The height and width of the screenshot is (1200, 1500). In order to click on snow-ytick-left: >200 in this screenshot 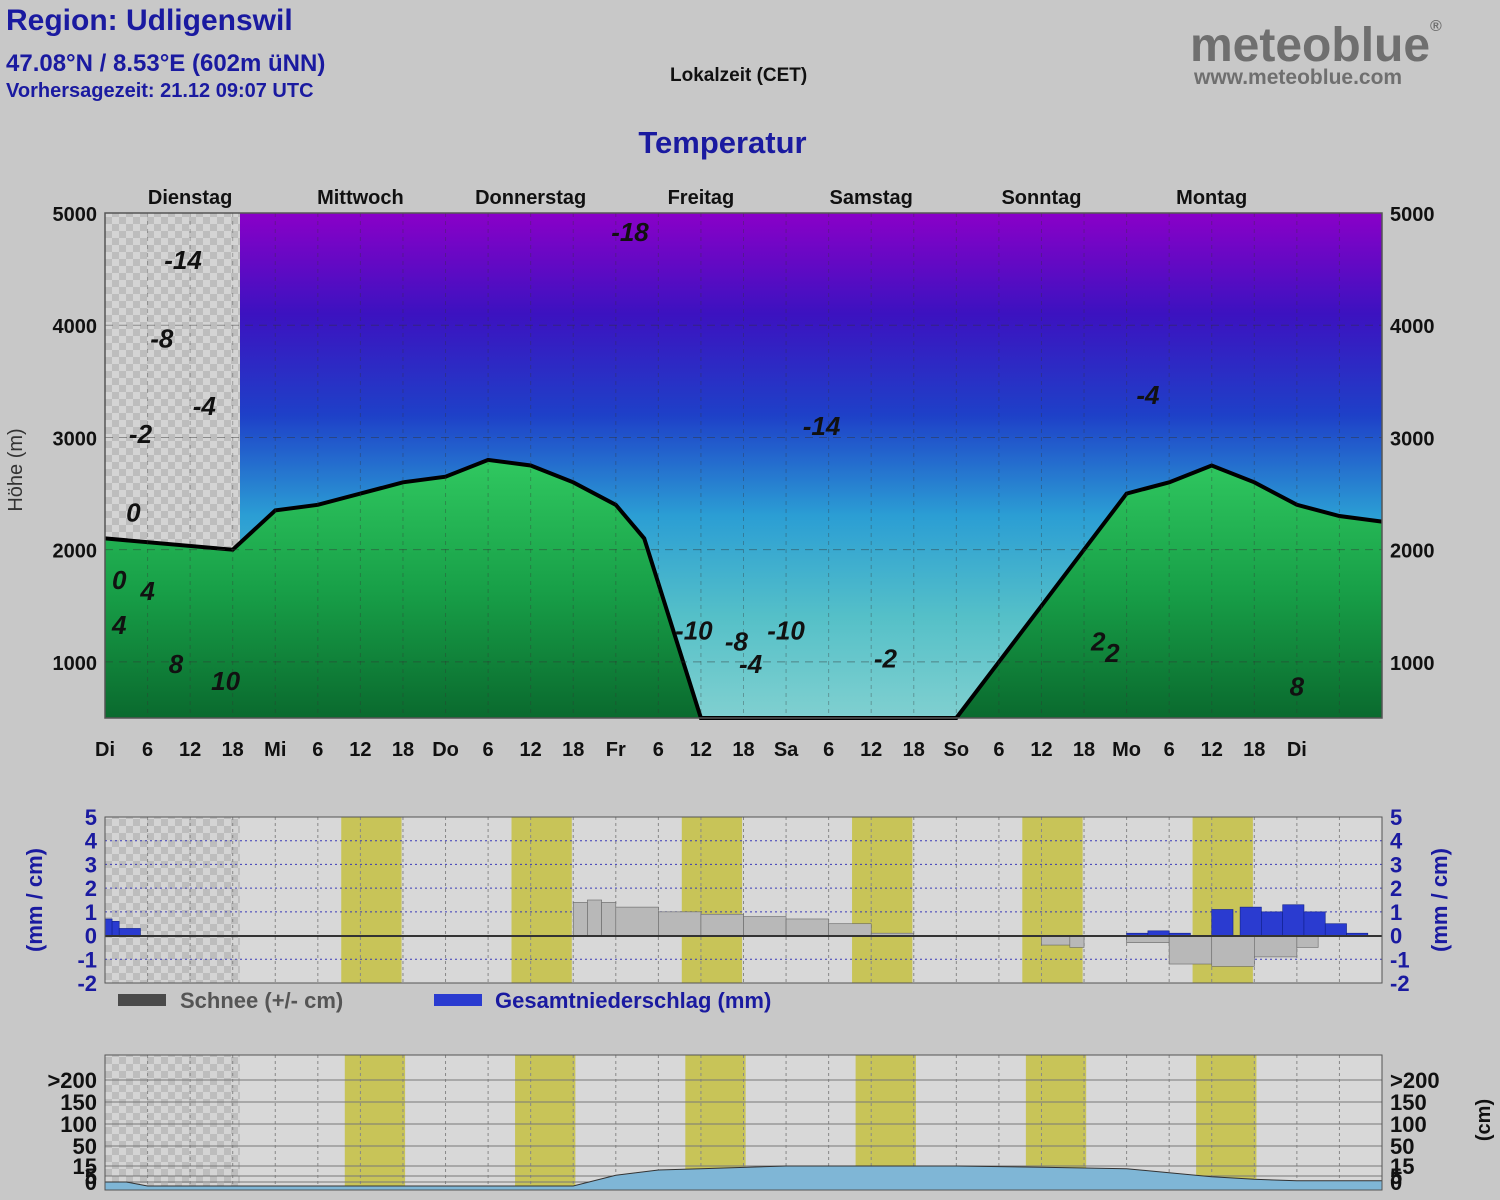, I will do `click(72, 1080)`.